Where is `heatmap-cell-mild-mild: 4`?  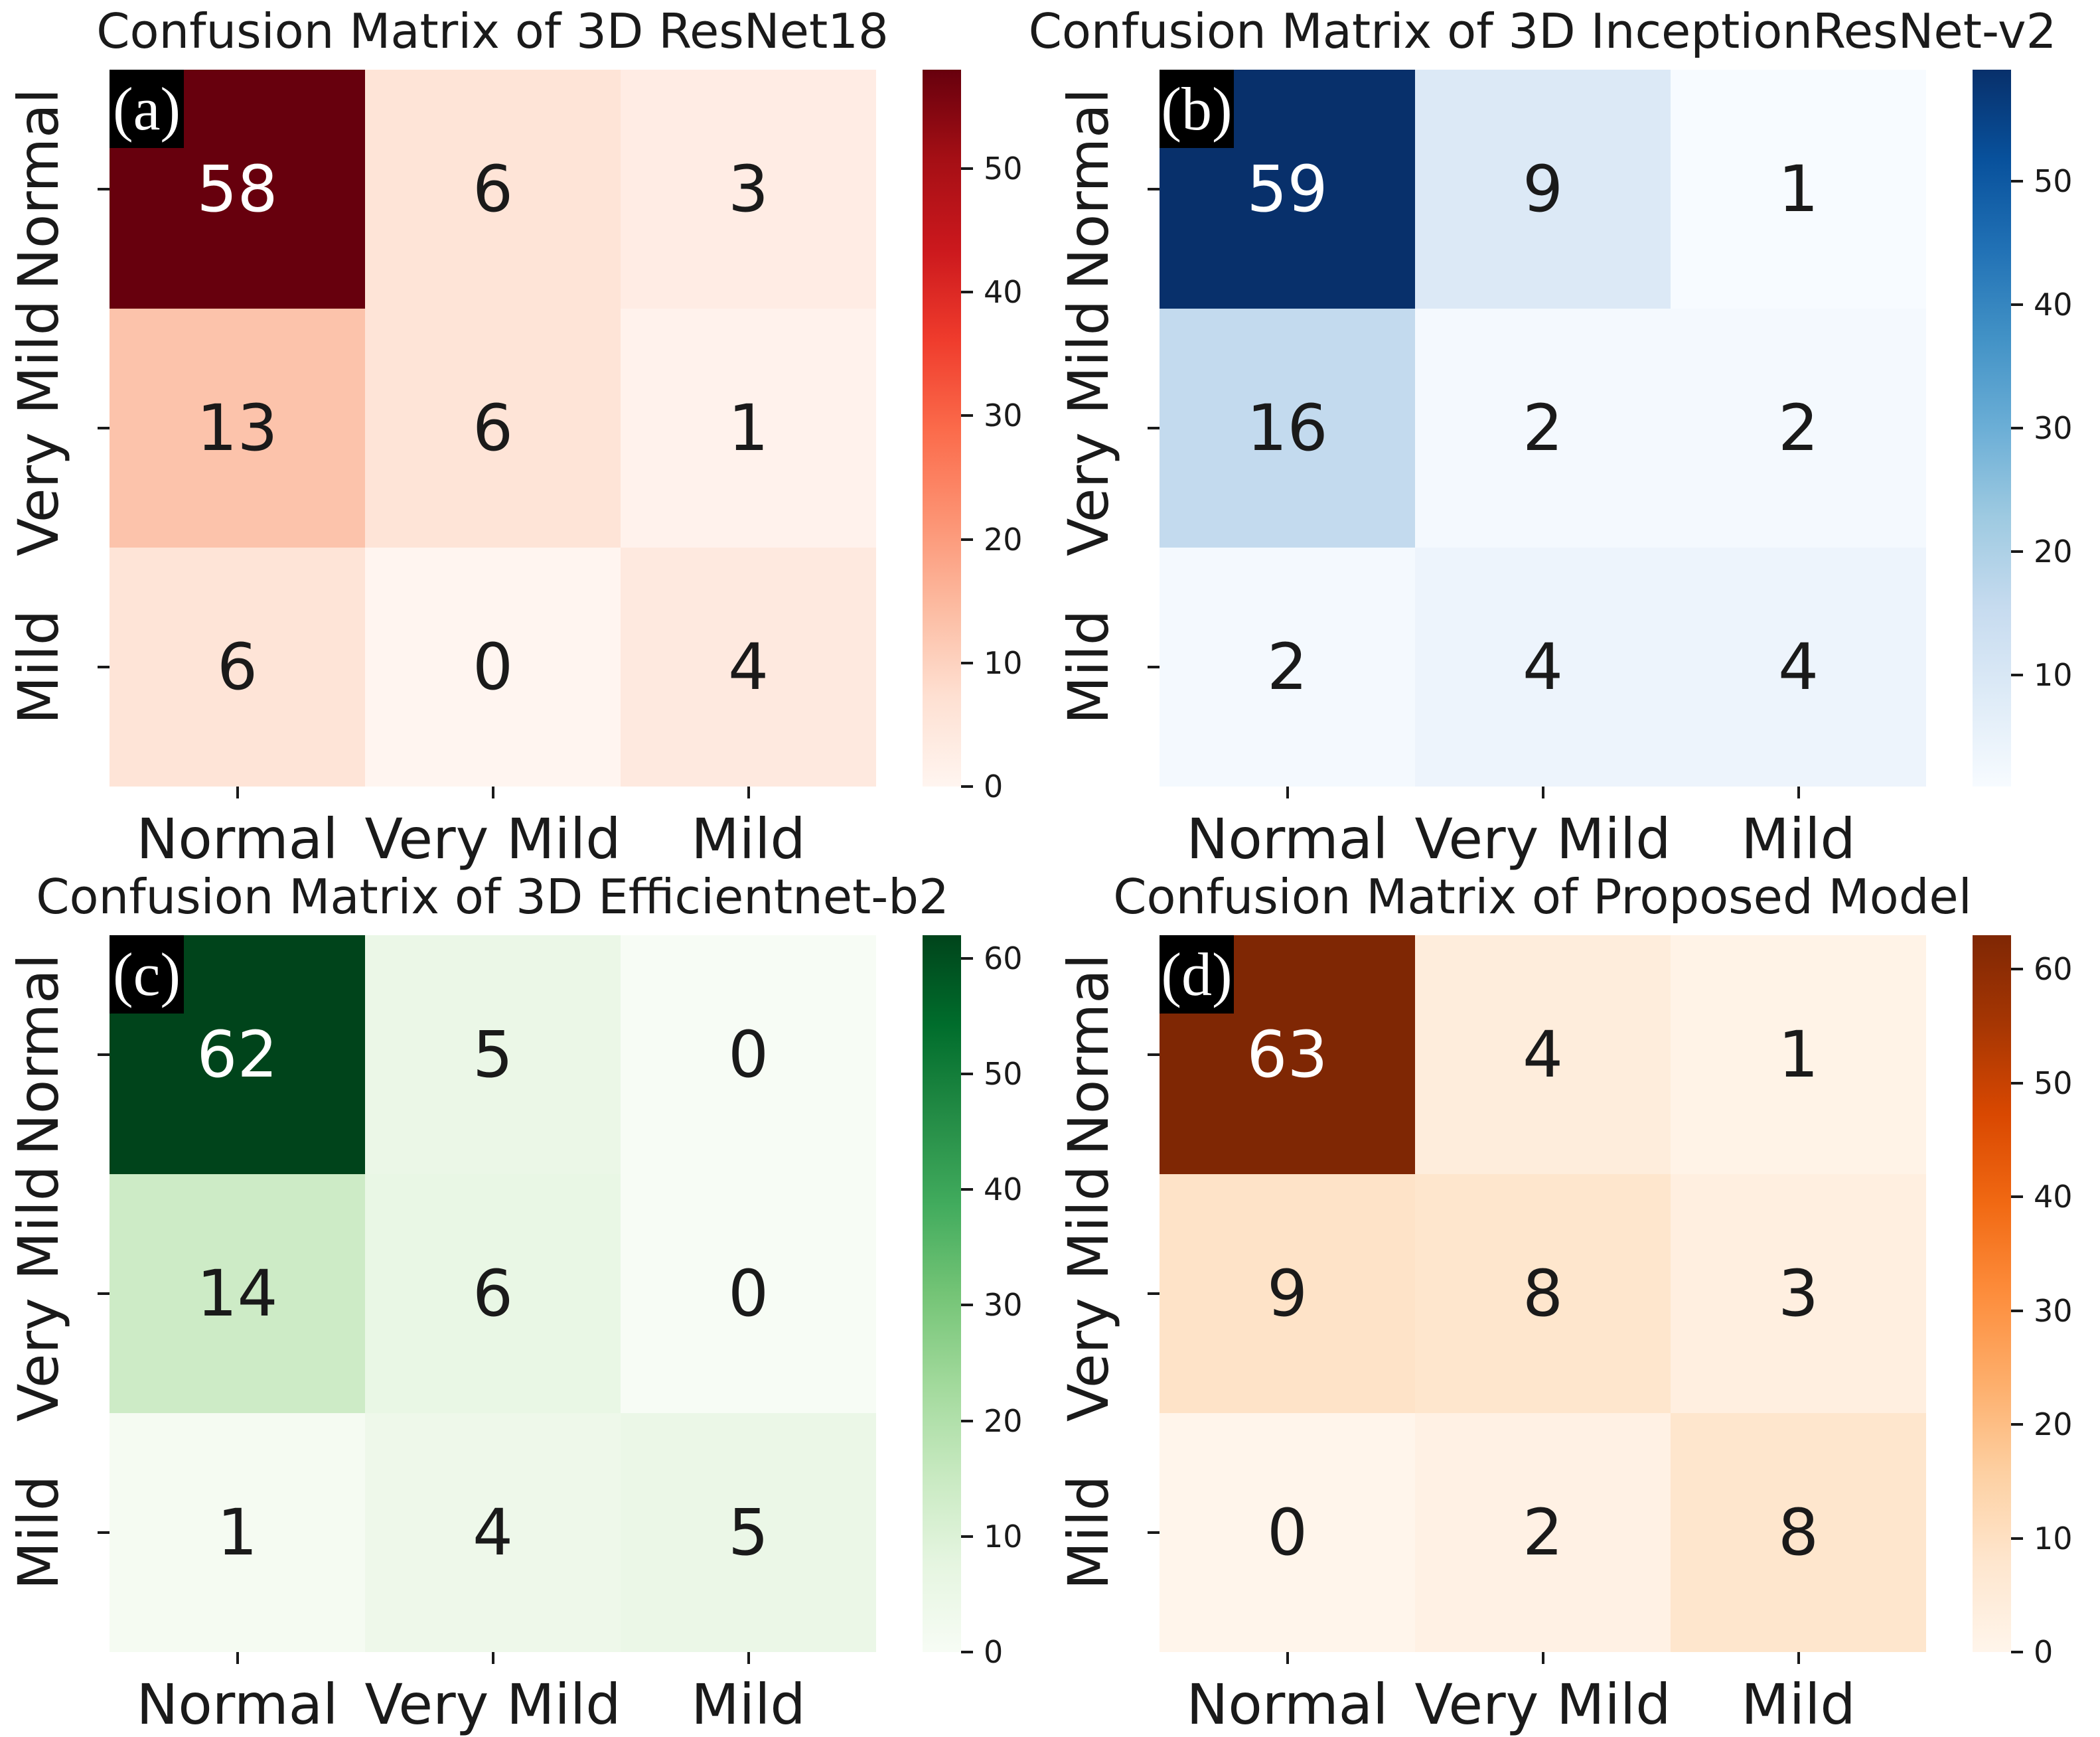
heatmap-cell-mild-mild: 4 is located at coordinates (1798, 667).